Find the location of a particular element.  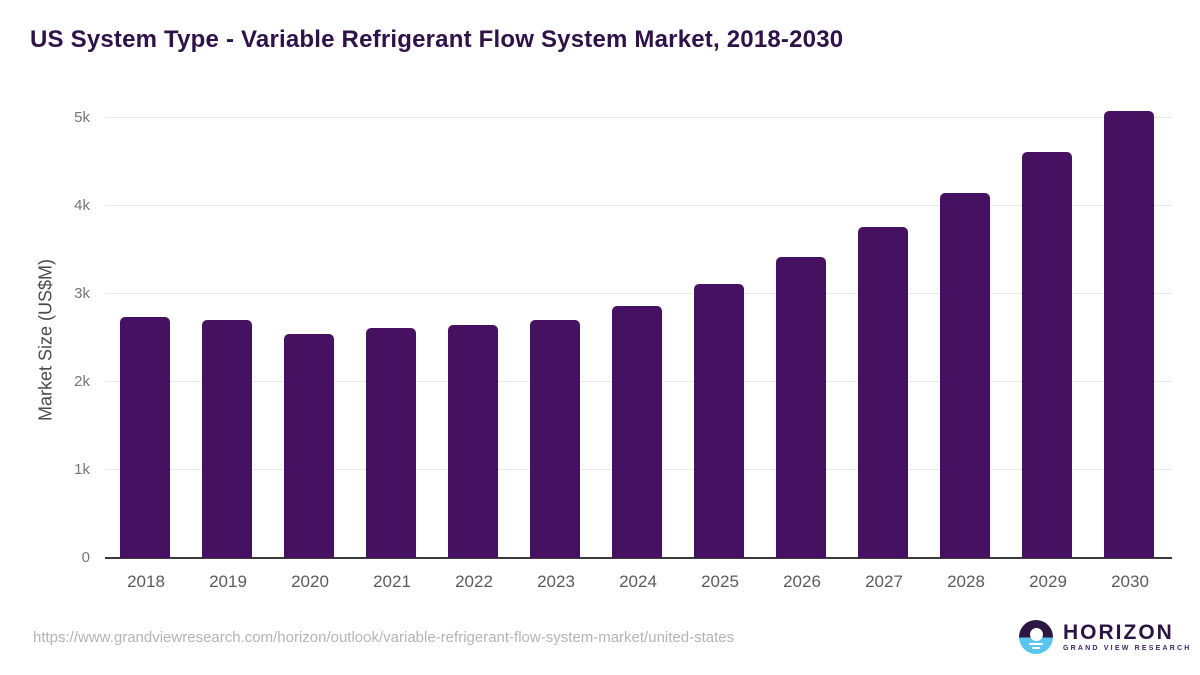

x-tick-2020: 2020 is located at coordinates (310, 581).